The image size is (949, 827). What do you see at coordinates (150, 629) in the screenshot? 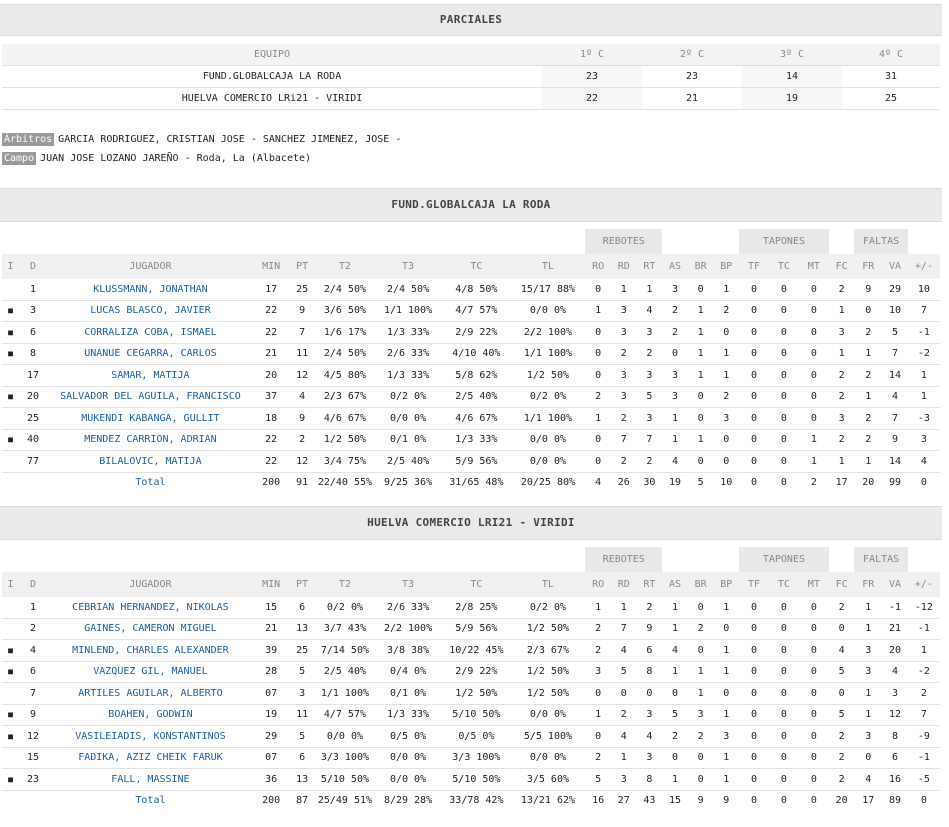
I see `player-name: GAINES, CAMERON MIGUEL` at bounding box center [150, 629].